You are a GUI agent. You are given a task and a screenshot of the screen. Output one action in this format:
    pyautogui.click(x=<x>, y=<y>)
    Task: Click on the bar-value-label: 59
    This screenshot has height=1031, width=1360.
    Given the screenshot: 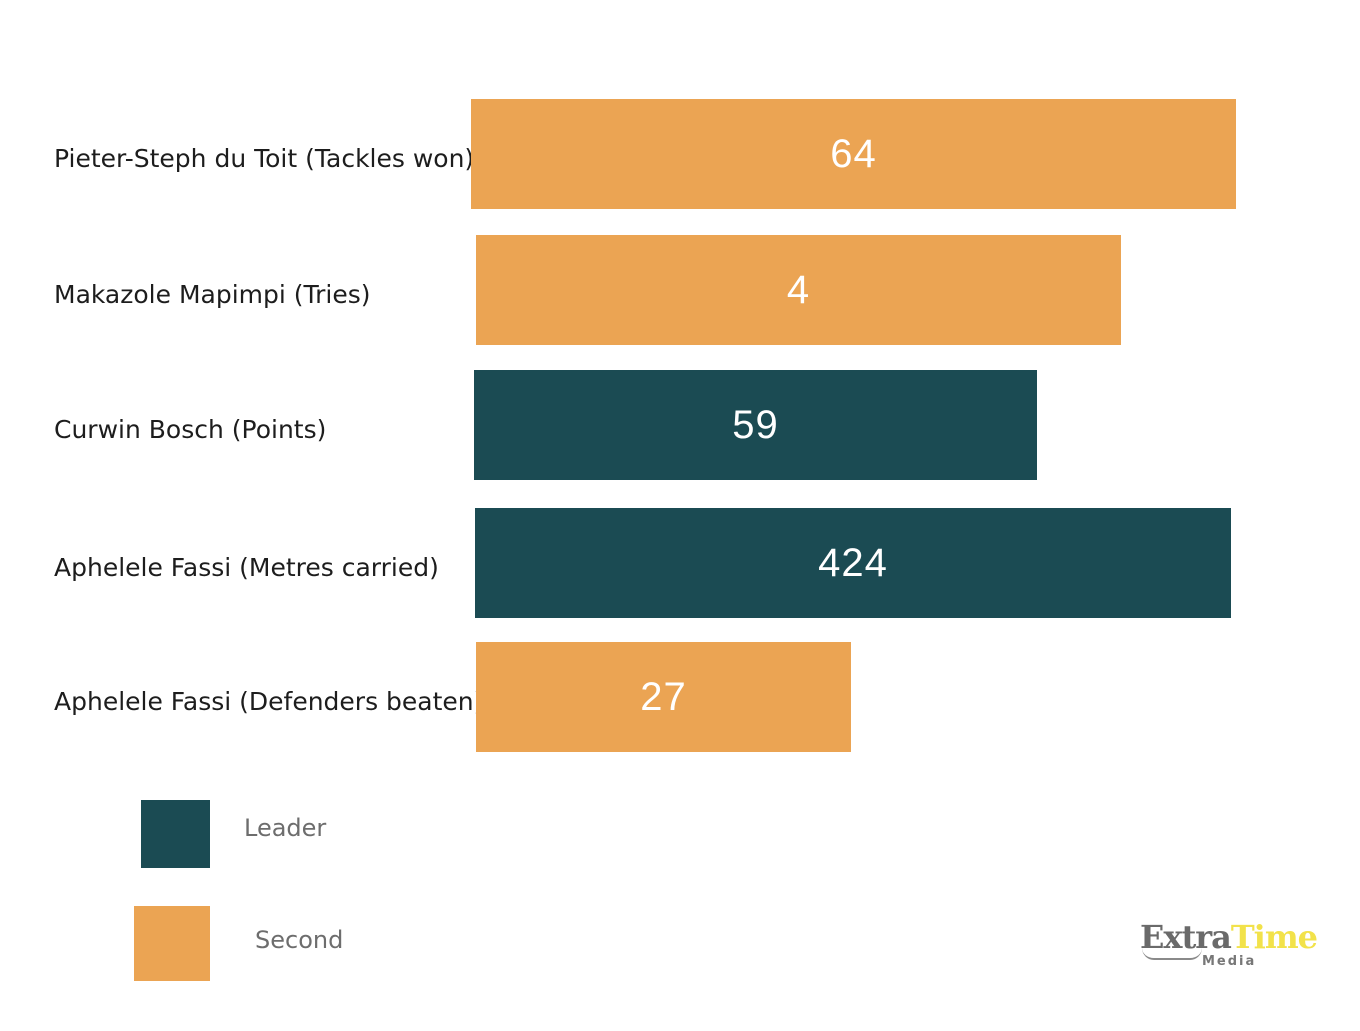 What is the action you would take?
    pyautogui.click(x=755, y=424)
    